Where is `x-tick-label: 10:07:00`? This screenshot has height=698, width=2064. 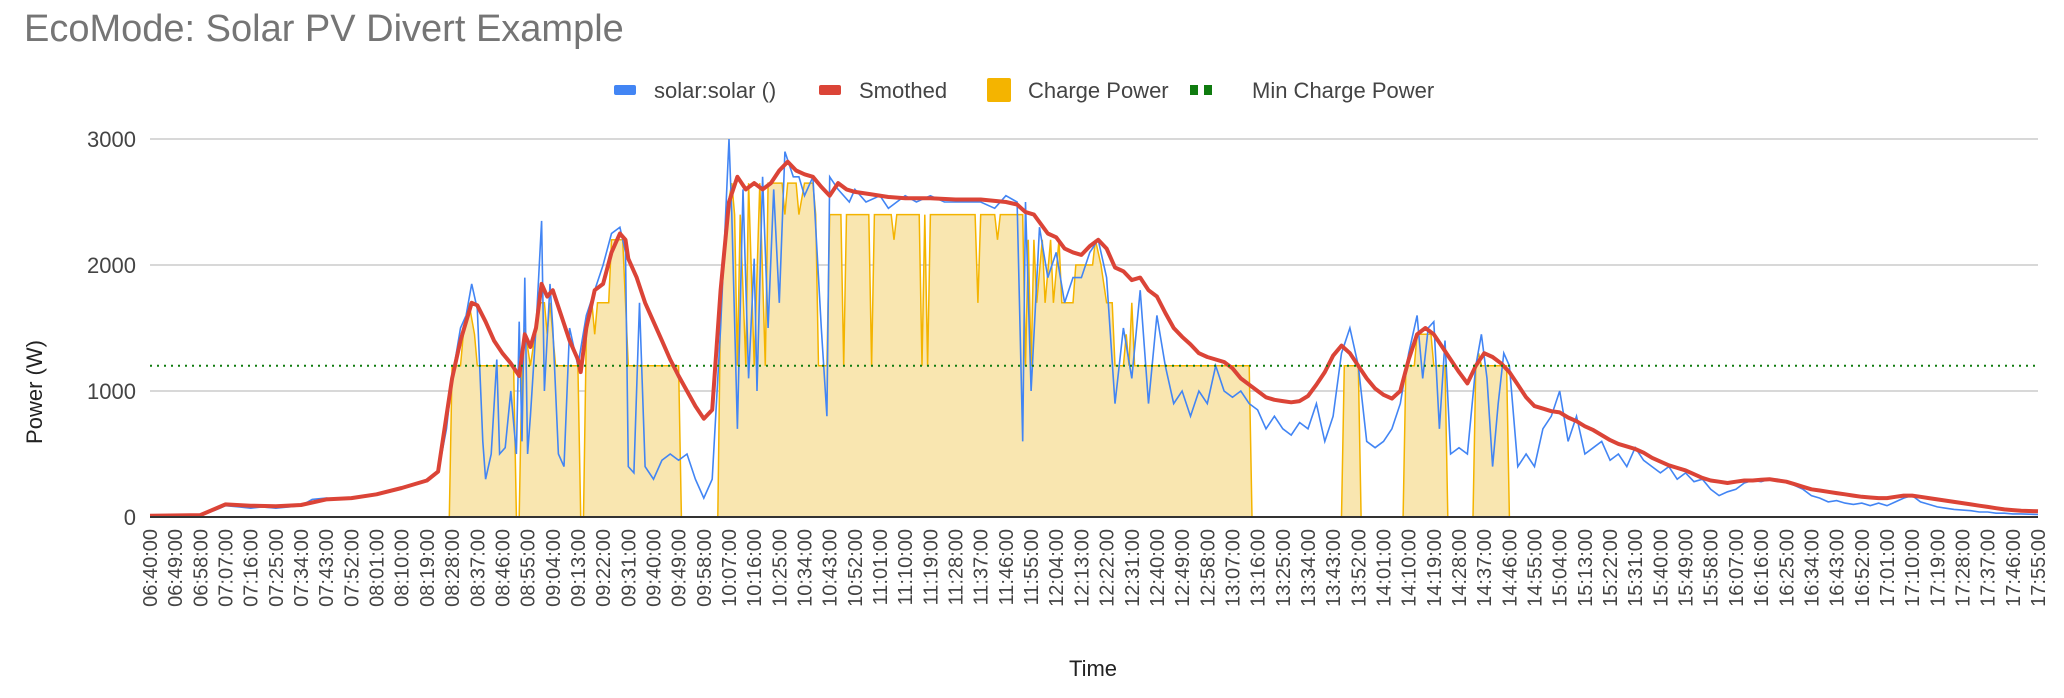 x-tick-label: 10:07:00 is located at coordinates (730, 568).